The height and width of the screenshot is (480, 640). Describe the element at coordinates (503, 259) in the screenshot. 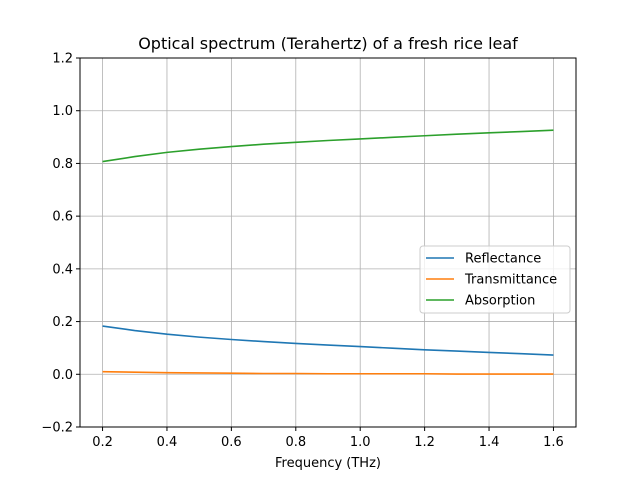

I see `legend-label-reflectance: Reflectance` at that location.